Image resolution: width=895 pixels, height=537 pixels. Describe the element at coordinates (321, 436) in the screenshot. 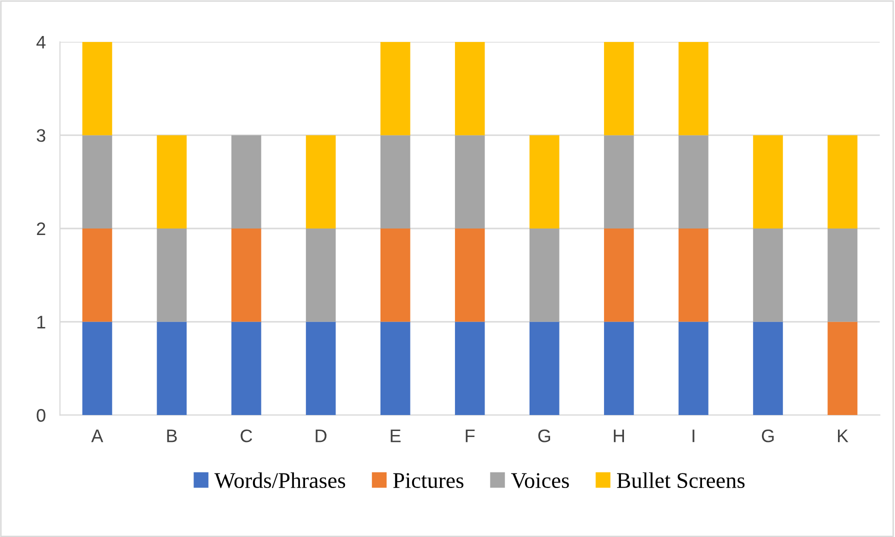

I see `x-tick-label: D` at that location.